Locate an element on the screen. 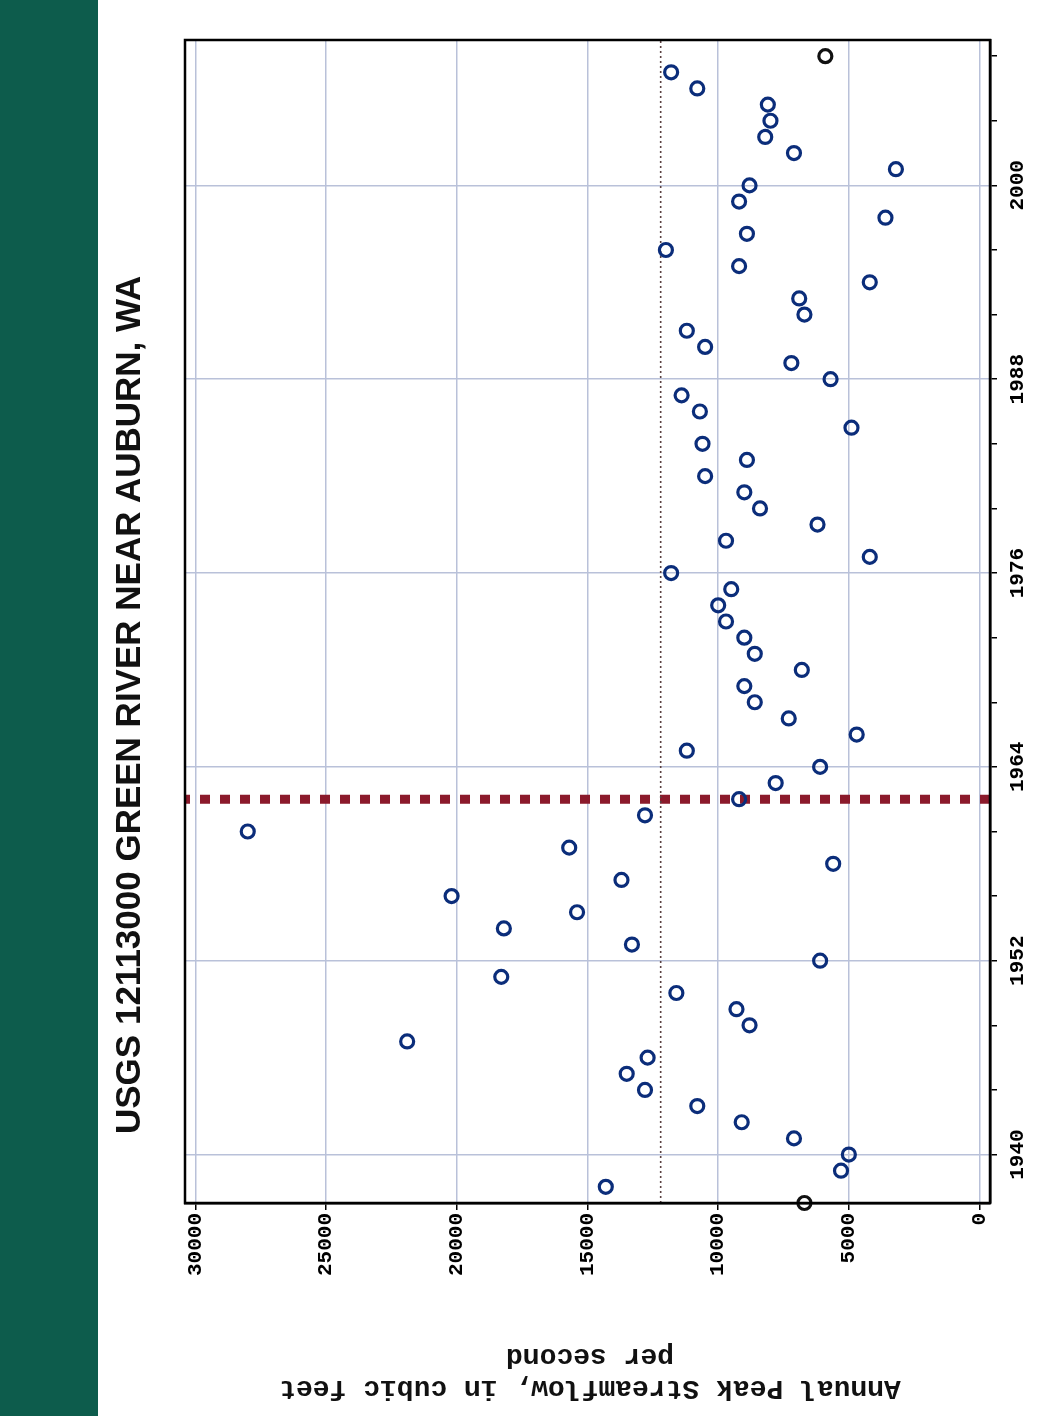 This screenshot has width=1045, height=1416. y-tick-label: 1976 is located at coordinates (1018, 573).